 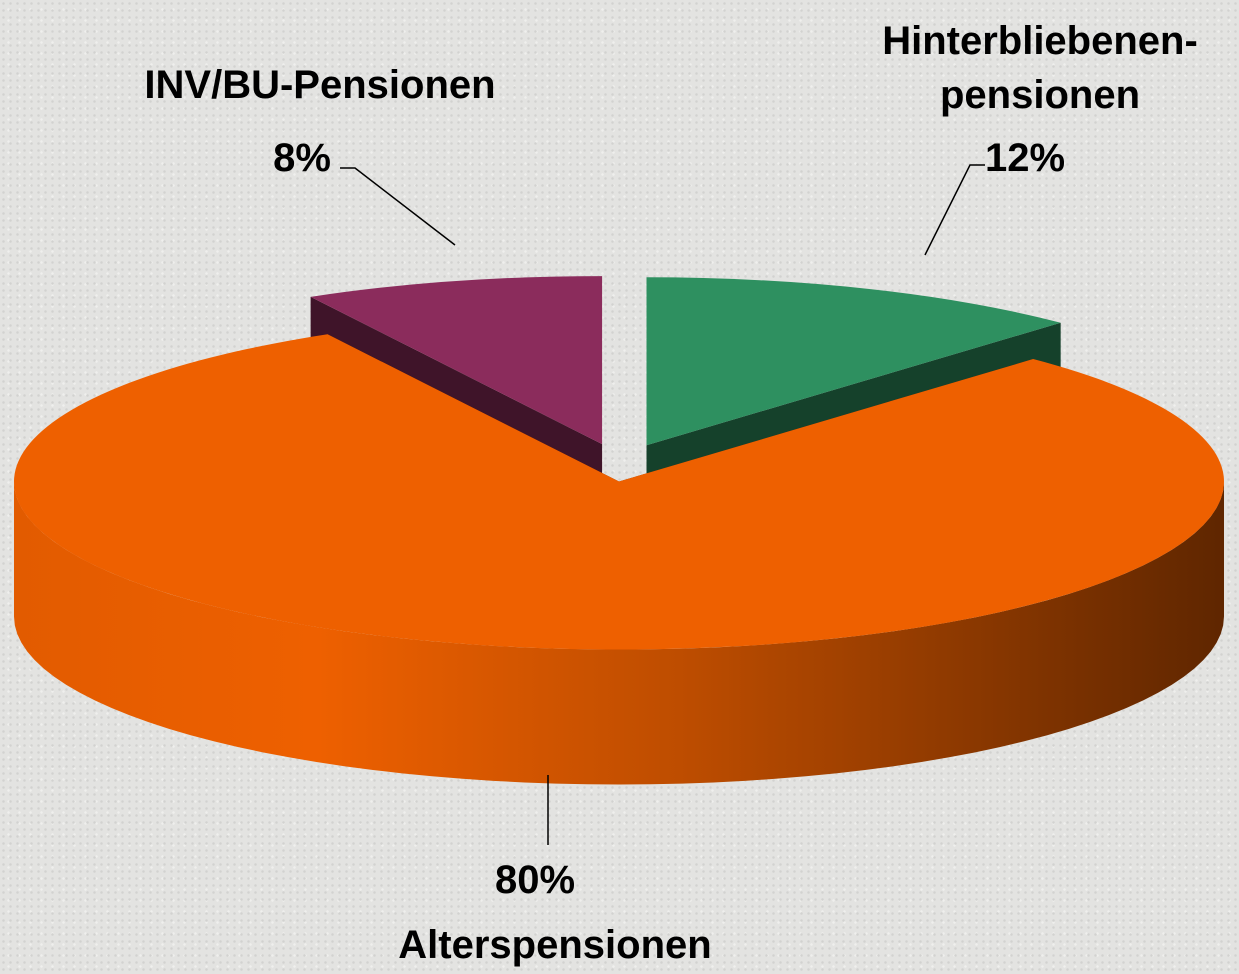 What do you see at coordinates (535, 880) in the screenshot?
I see `value-label: 80%` at bounding box center [535, 880].